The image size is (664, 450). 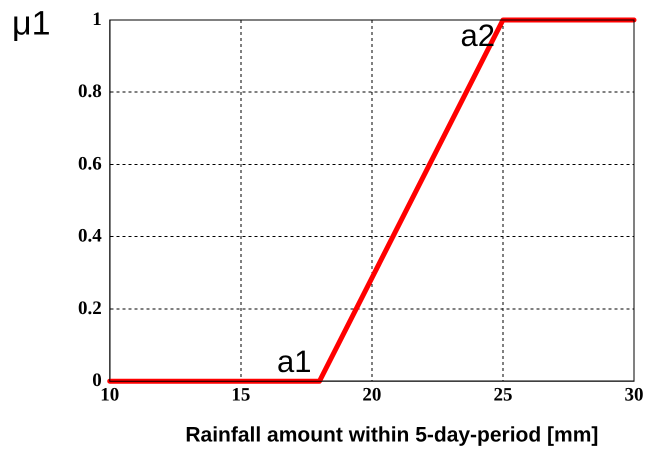 What do you see at coordinates (502, 395) in the screenshot?
I see `x-tick-label: 25` at bounding box center [502, 395].